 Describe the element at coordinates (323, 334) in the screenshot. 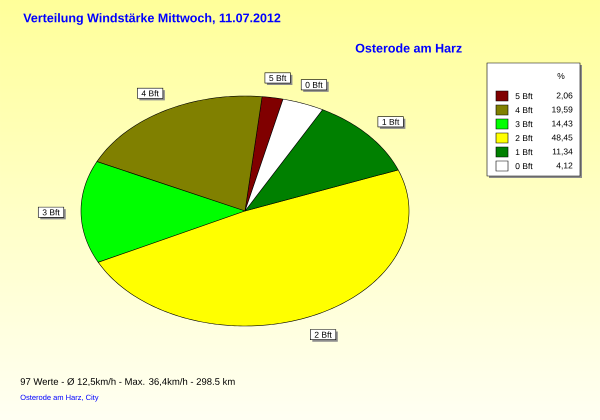

I see `category-label: 2 Bft` at that location.